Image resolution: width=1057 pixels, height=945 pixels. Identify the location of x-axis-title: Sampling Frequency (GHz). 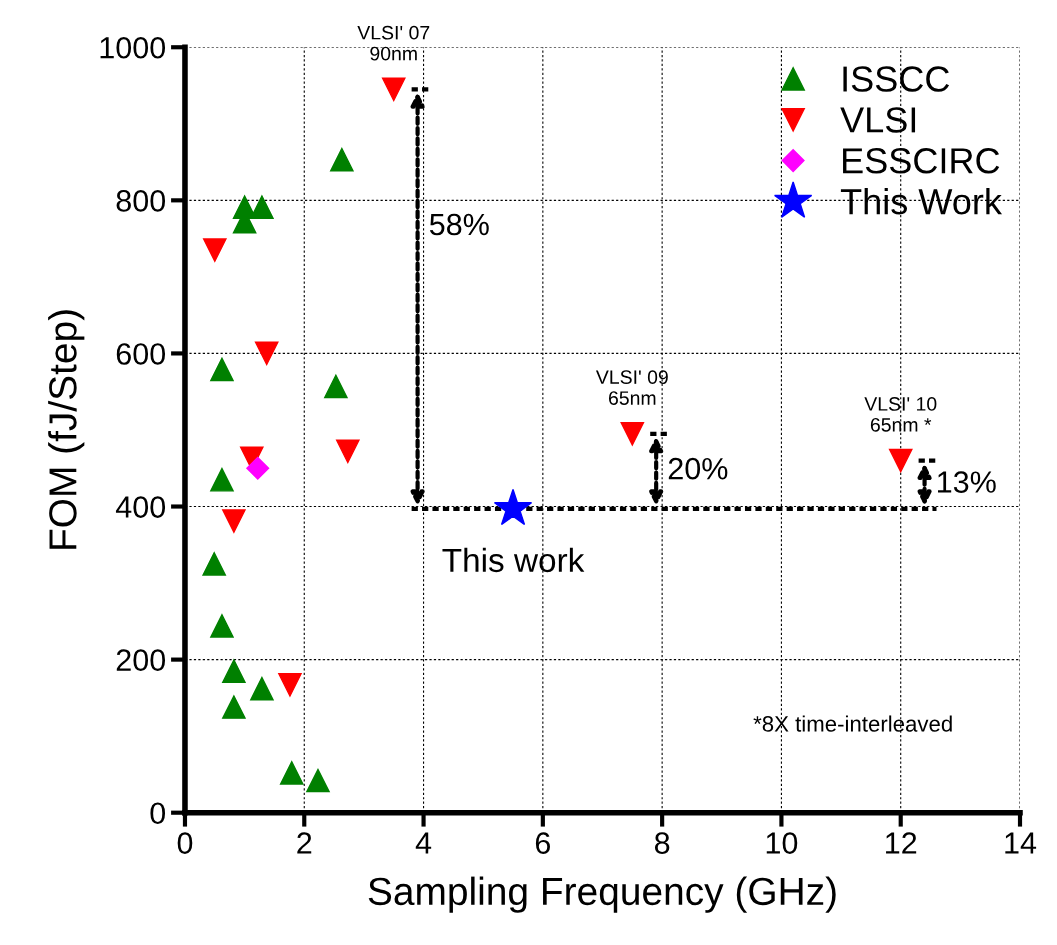
(602, 894).